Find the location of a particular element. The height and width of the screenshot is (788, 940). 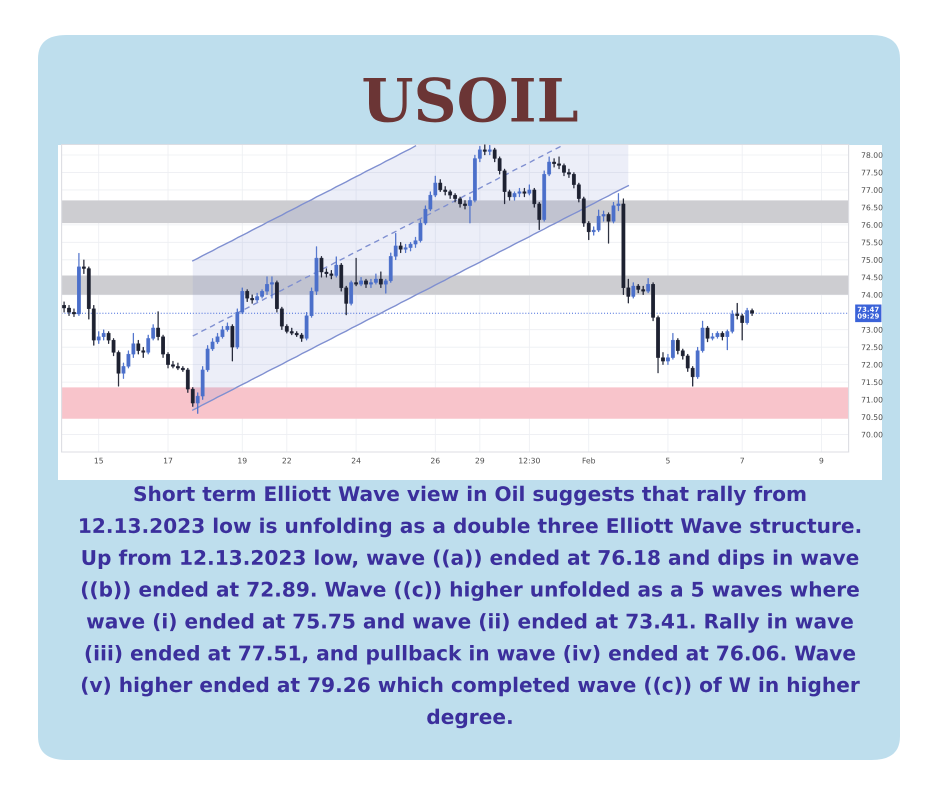

chart-title: USOIL is located at coordinates (470, 99).